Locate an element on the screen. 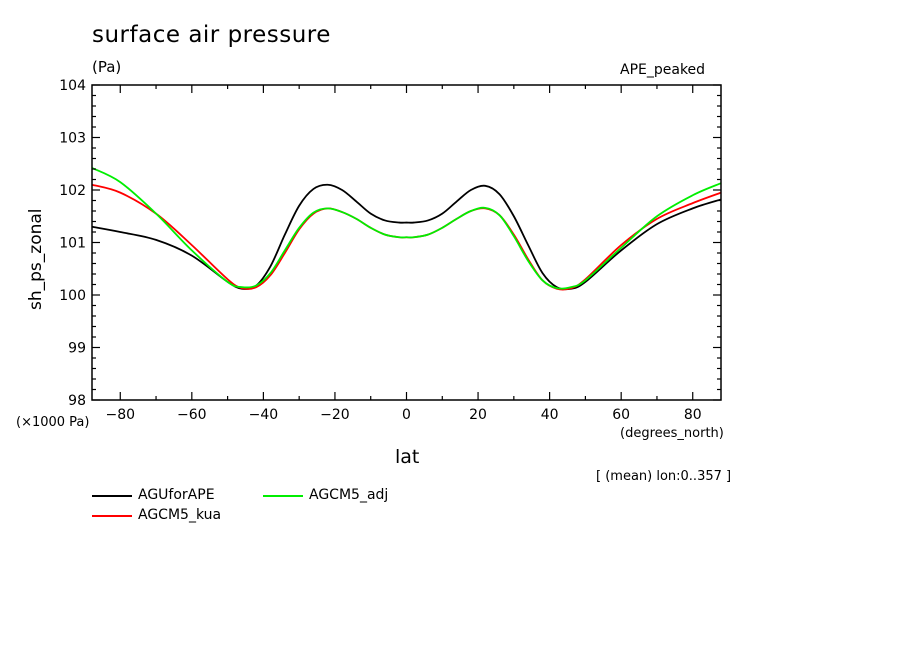 The height and width of the screenshot is (654, 904). x-tick-label: 60 is located at coordinates (621, 415).